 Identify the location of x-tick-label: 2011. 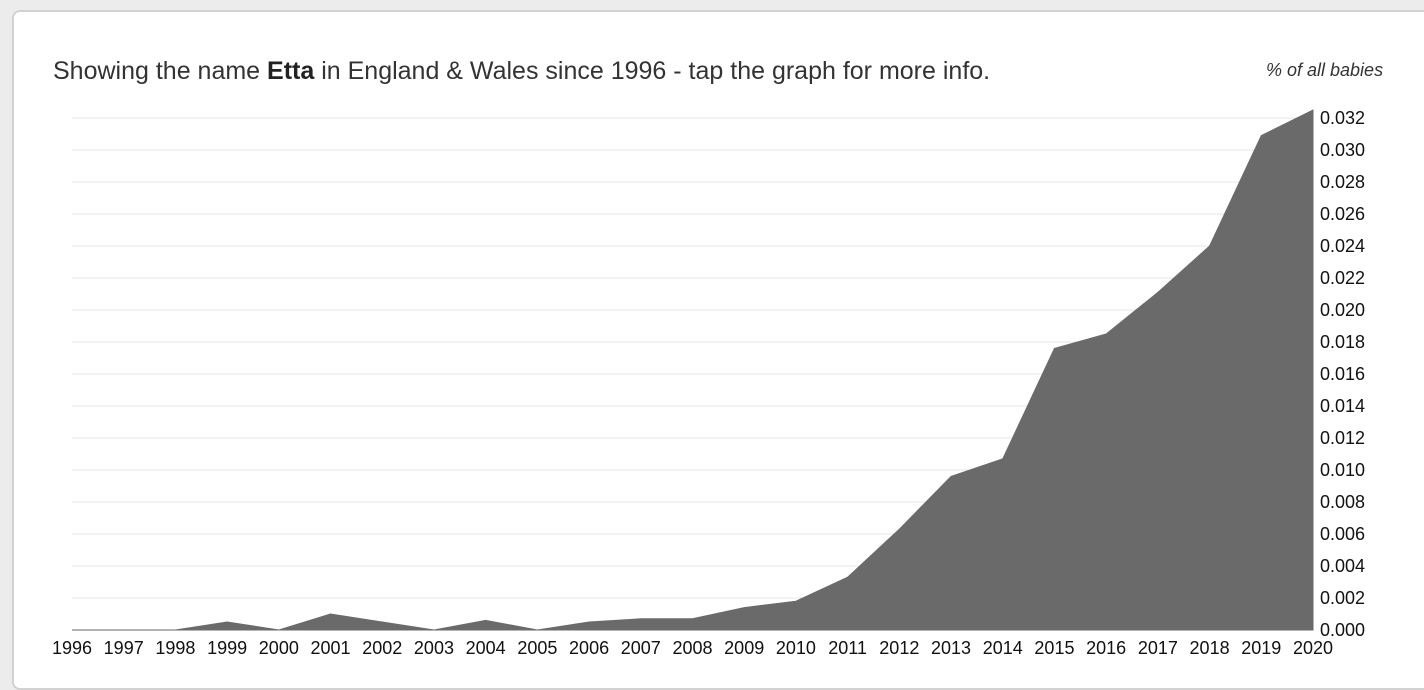
(847, 648).